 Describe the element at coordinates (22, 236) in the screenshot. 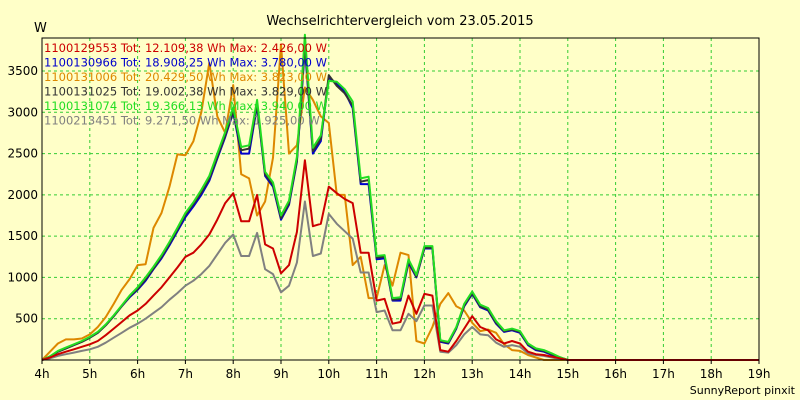

I see `y-tick-label: 1500` at that location.